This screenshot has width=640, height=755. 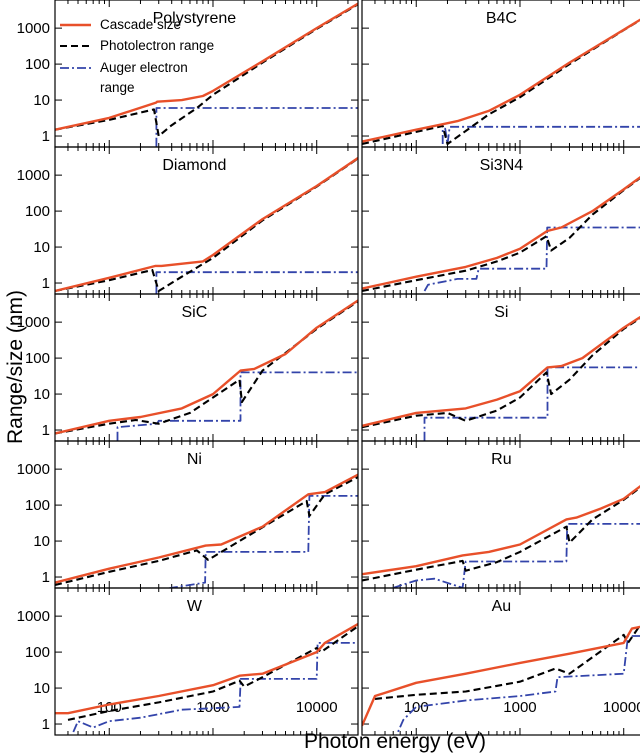 I want to click on panel-title: Ru, so click(x=501, y=459).